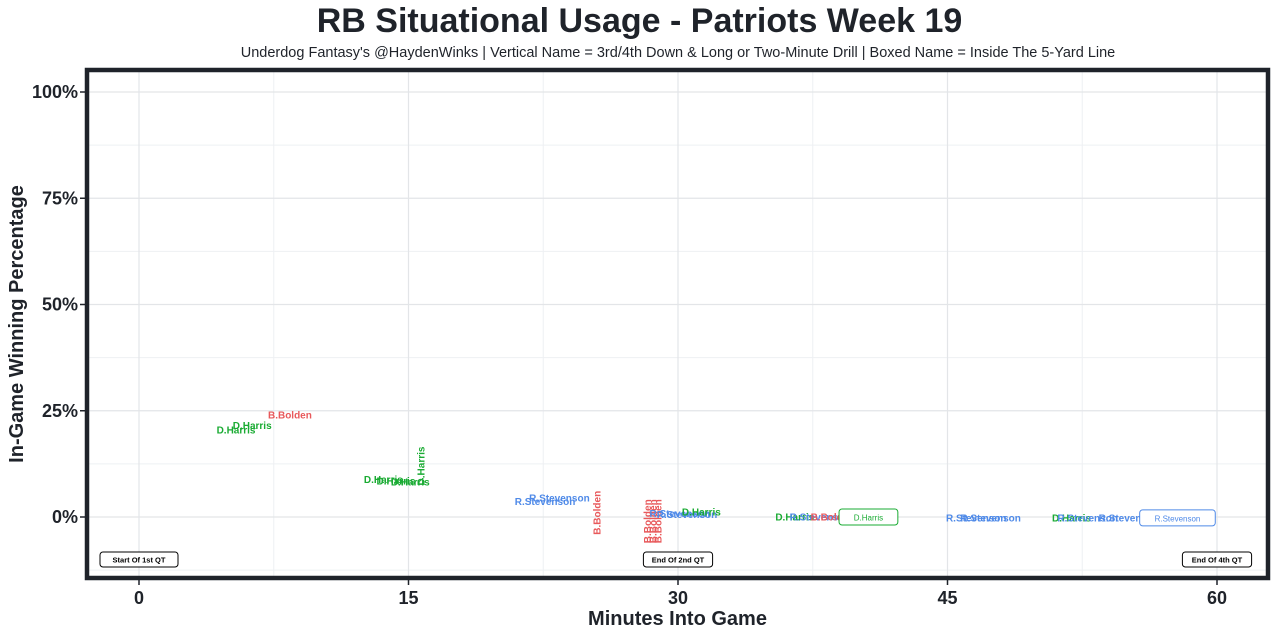 The height and width of the screenshot is (638, 1279). What do you see at coordinates (1217, 598) in the screenshot?
I see `x-tick-label: 60` at bounding box center [1217, 598].